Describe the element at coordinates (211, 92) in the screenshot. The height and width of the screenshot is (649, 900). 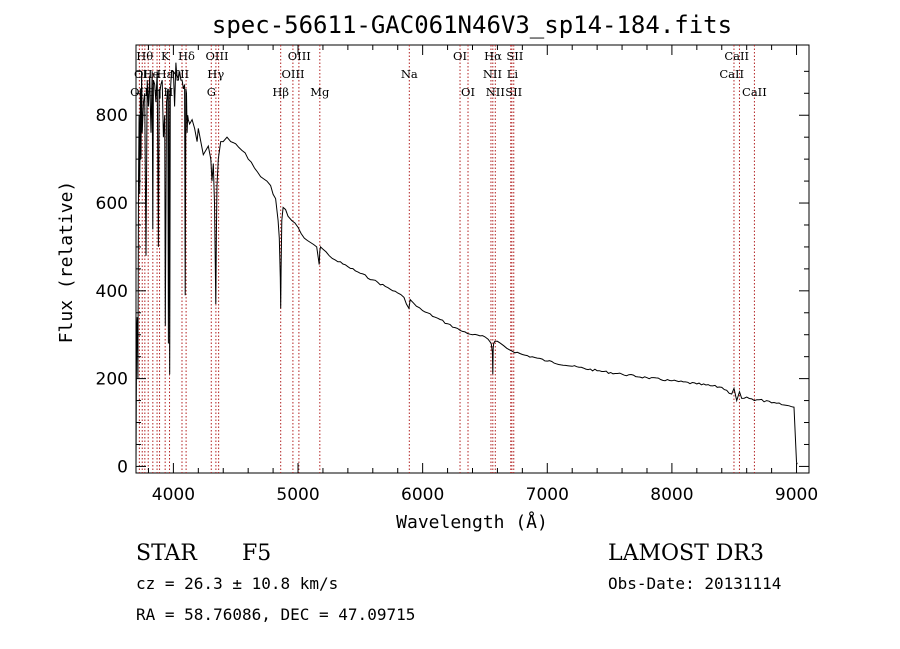
I see `line-label: G` at that location.